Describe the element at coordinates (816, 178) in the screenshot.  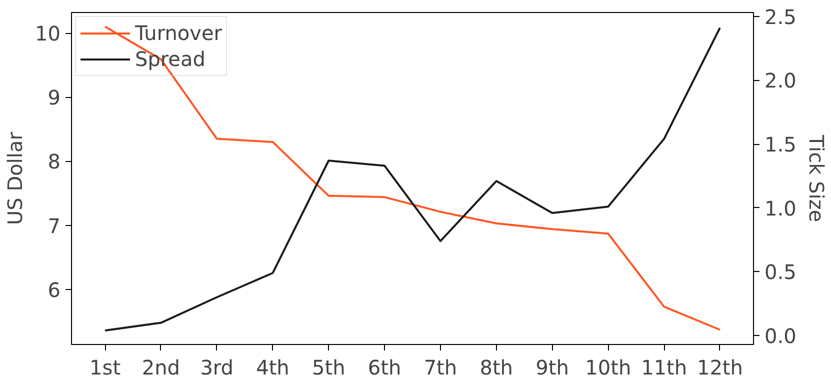
I see `y2-axis-title: Tick Size` at that location.